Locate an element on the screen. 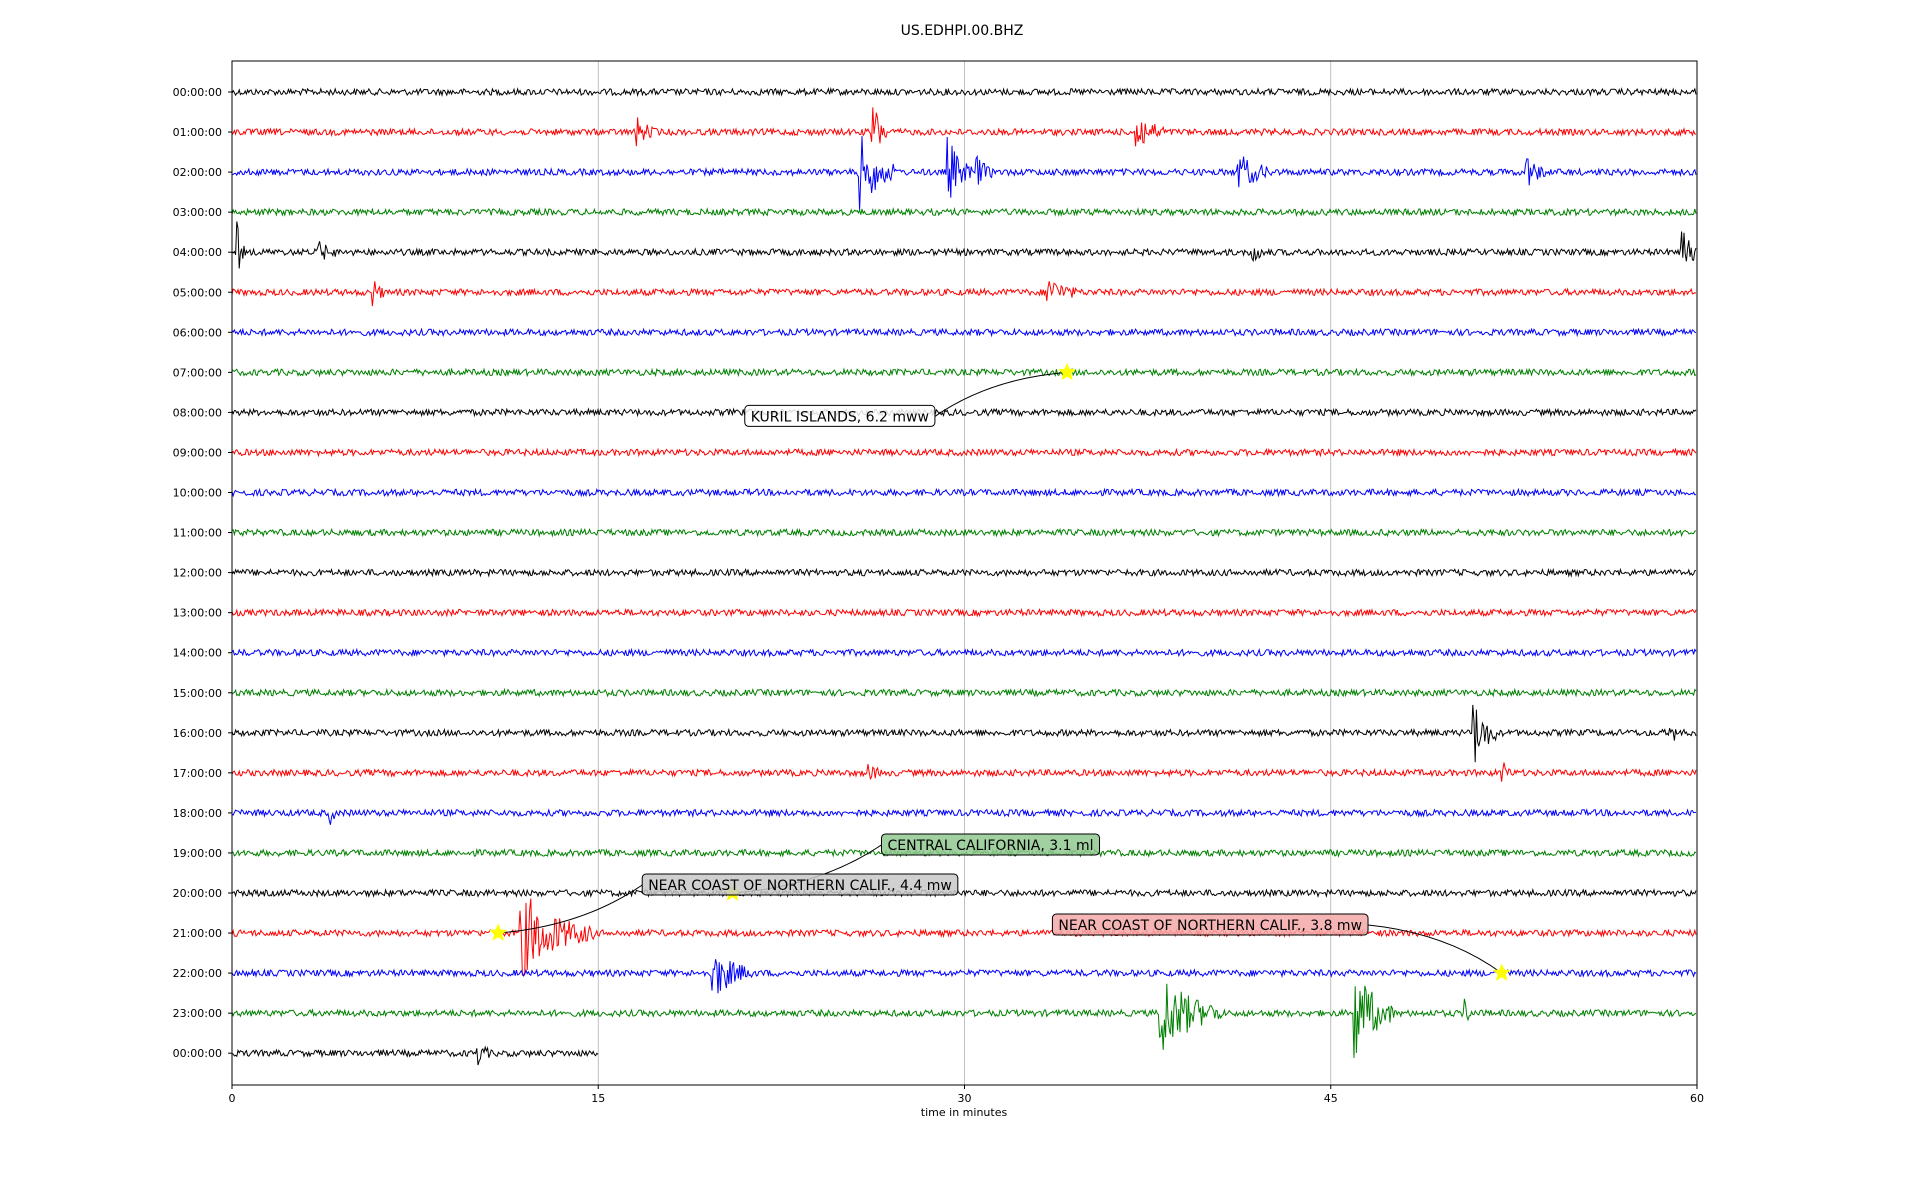 This screenshot has height=1200, width=1920. y-tick-label: 04:00:00 is located at coordinates (197, 252).